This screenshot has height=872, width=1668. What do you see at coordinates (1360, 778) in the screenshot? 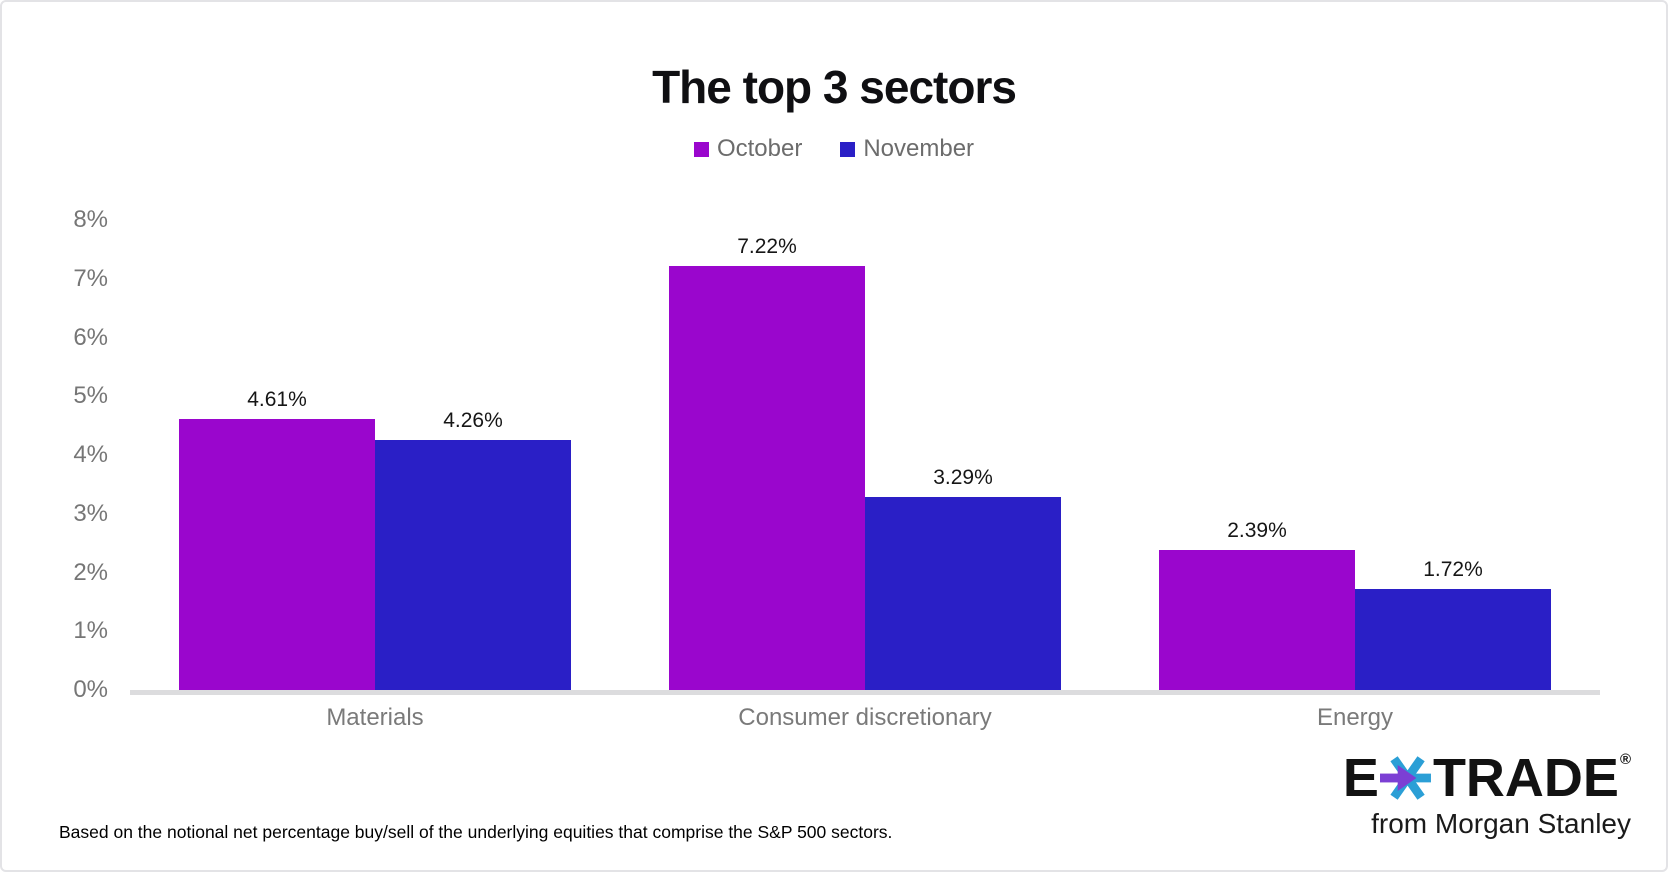
I see `wordmark-e: E` at bounding box center [1360, 778].